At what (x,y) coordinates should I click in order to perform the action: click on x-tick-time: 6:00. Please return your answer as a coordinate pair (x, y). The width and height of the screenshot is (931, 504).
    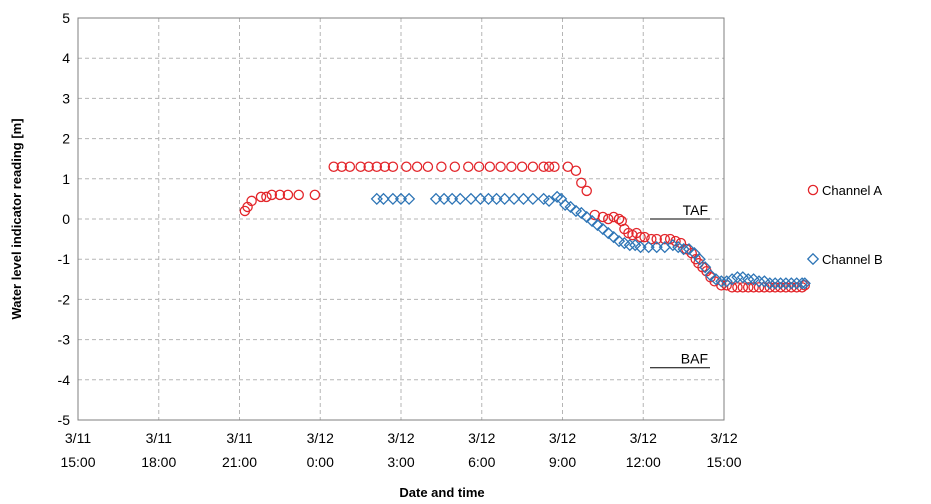
    Looking at the image, I should click on (481, 462).